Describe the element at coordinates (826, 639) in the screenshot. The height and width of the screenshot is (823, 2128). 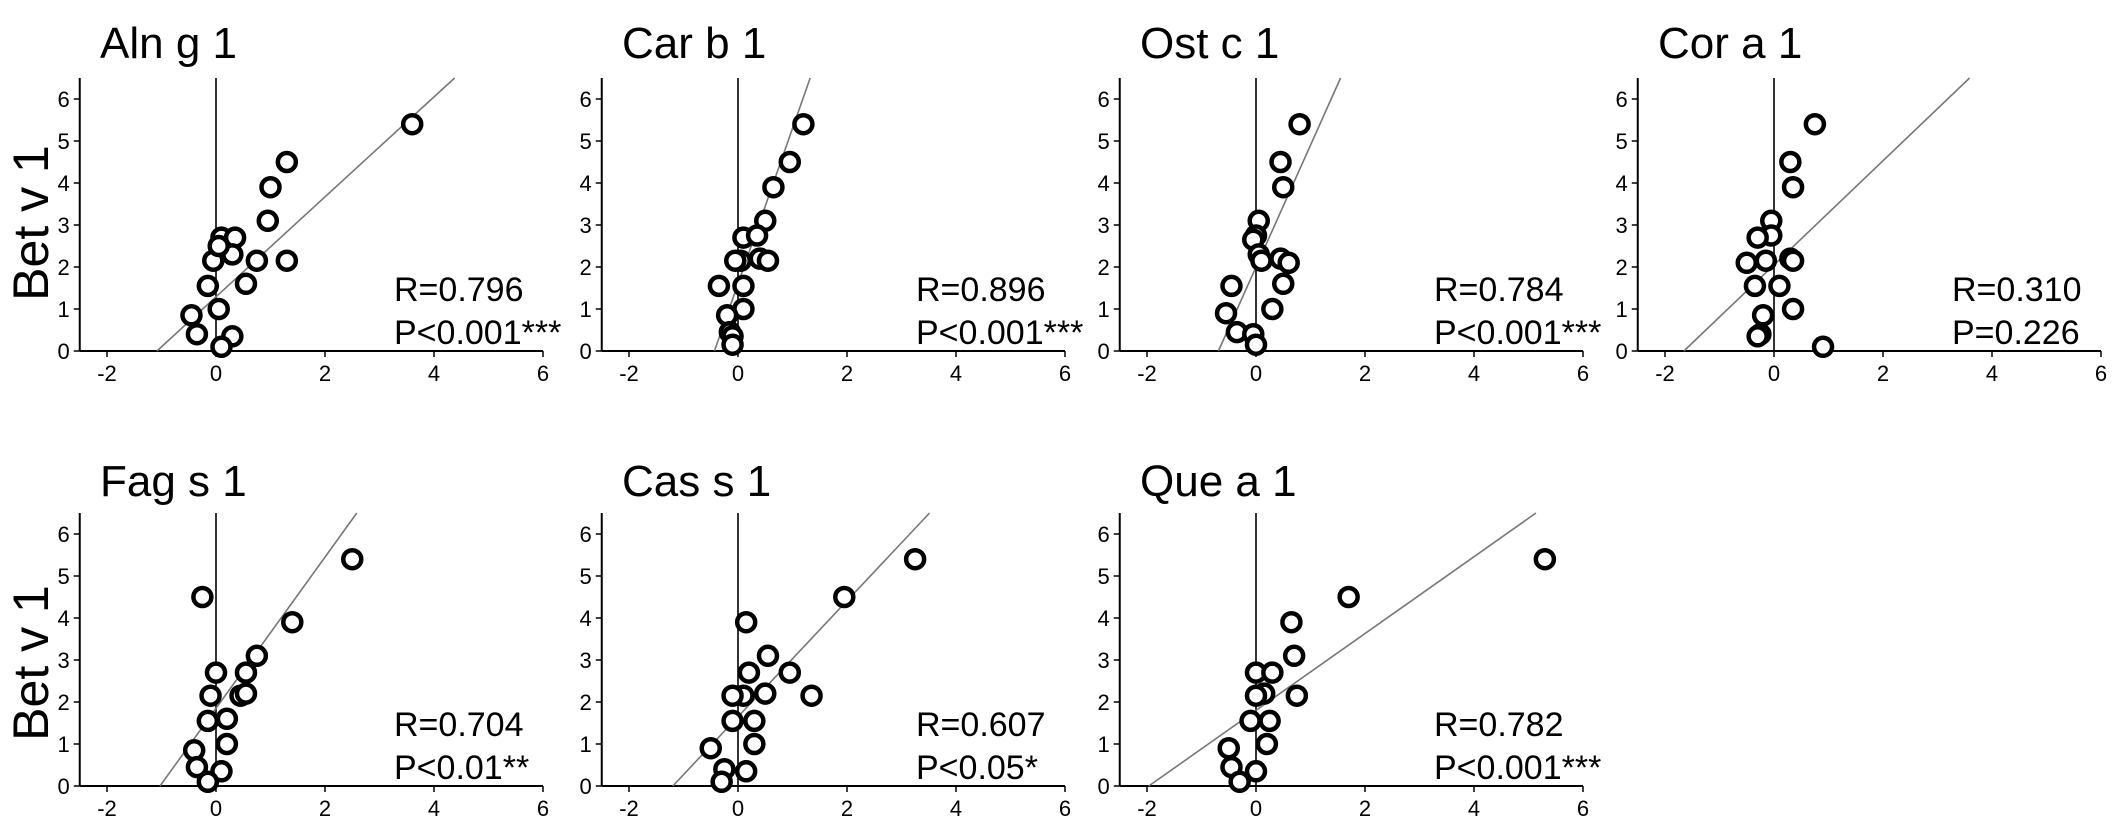
I see `panel-6: -2 0 2 4 6 0 1 2 3 4 5 6 Cas s 1 R=0.607 P<0.05*` at that location.